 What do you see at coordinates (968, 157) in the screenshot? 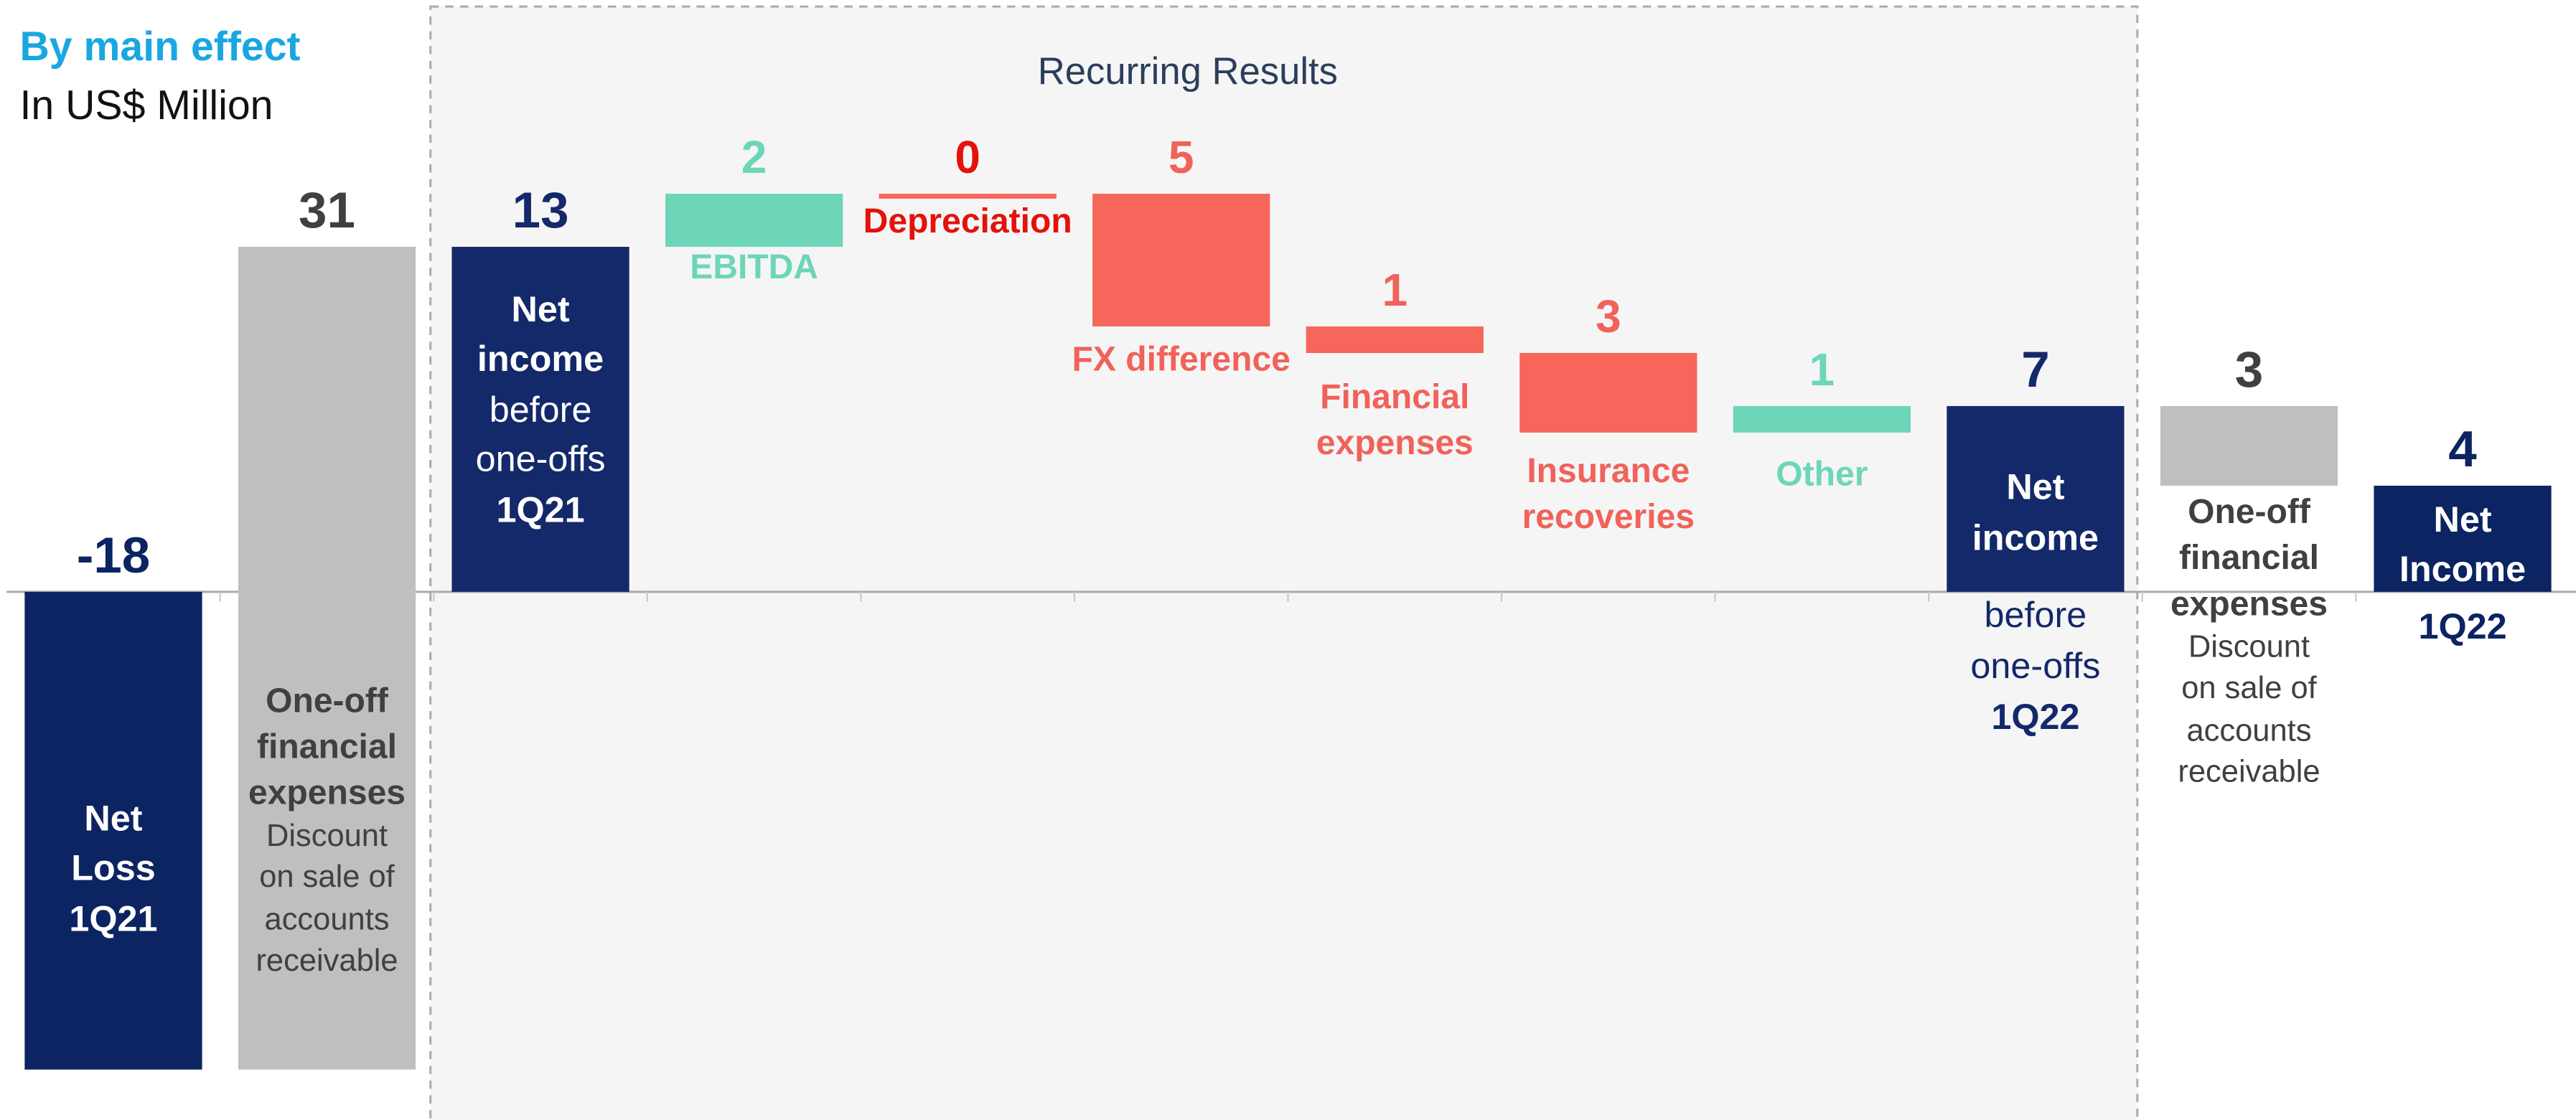
I see `value-label: 0` at bounding box center [968, 157].